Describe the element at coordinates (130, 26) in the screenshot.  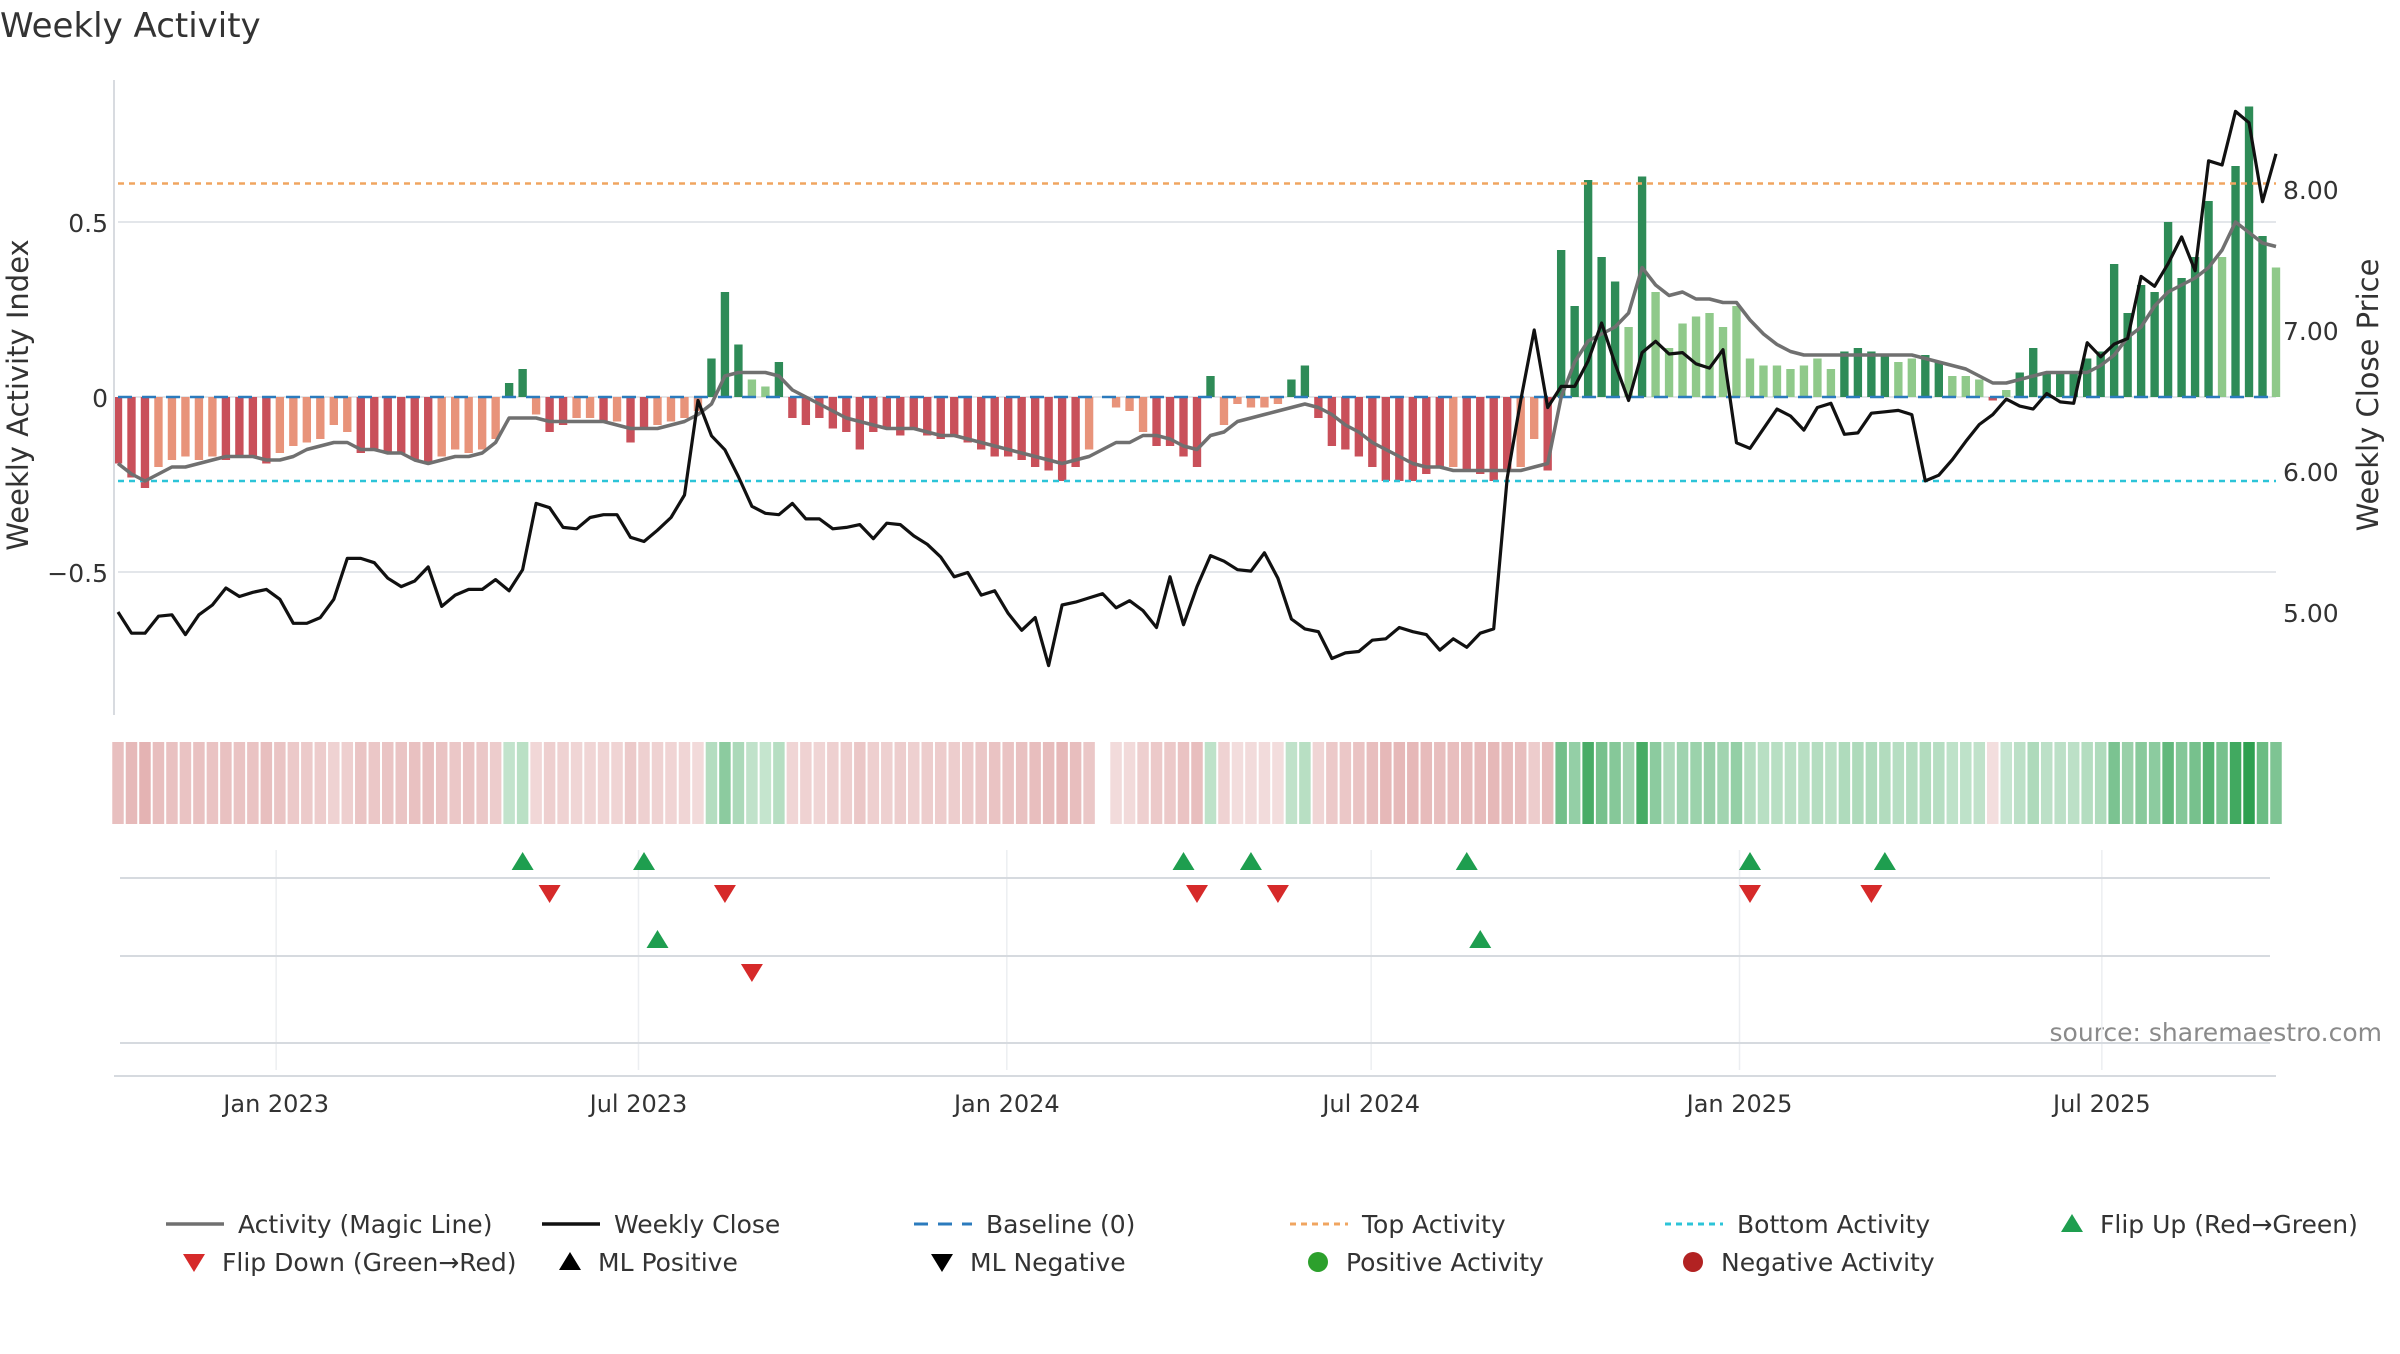
I see `chart-title: Weekly Activity` at that location.